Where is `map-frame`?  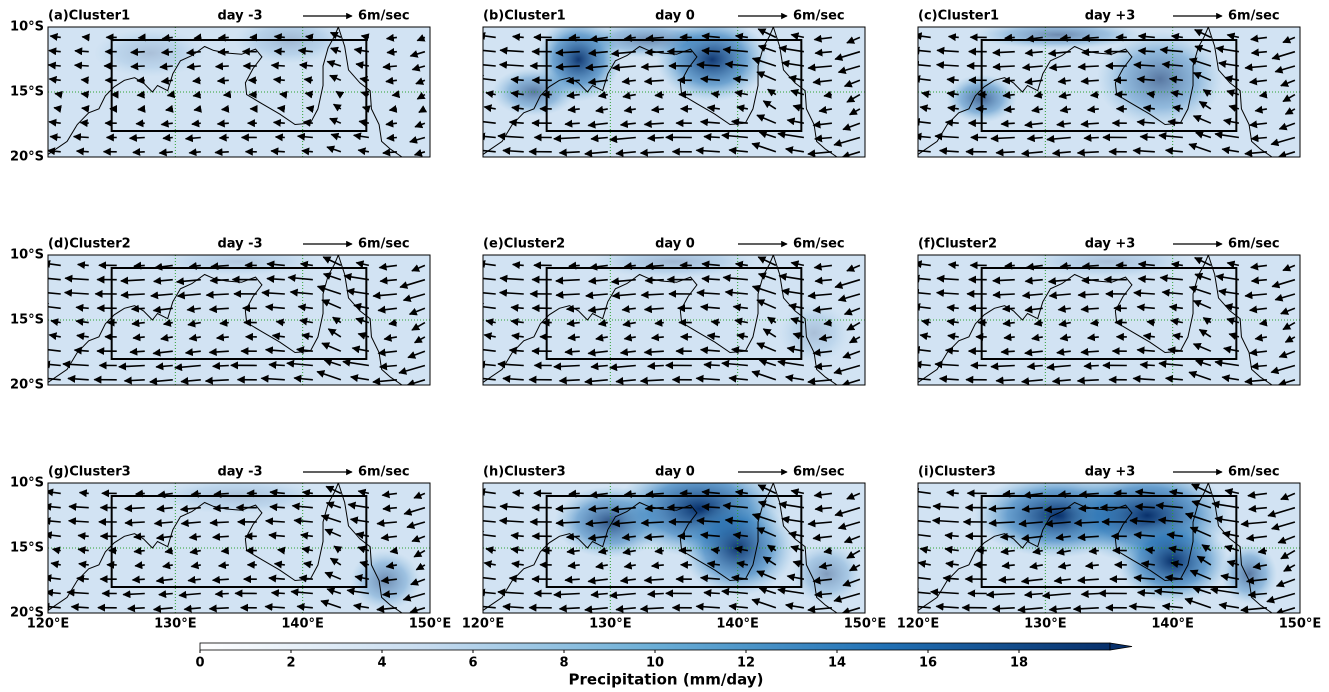
map-frame is located at coordinates (239, 320).